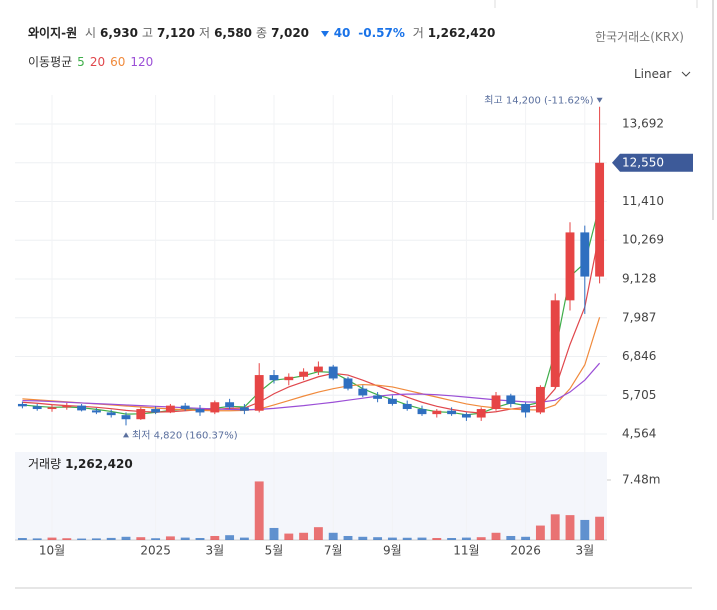 The image size is (717, 610). What do you see at coordinates (639, 434) in the screenshot?
I see `y-tick-label: 4,564` at bounding box center [639, 434].